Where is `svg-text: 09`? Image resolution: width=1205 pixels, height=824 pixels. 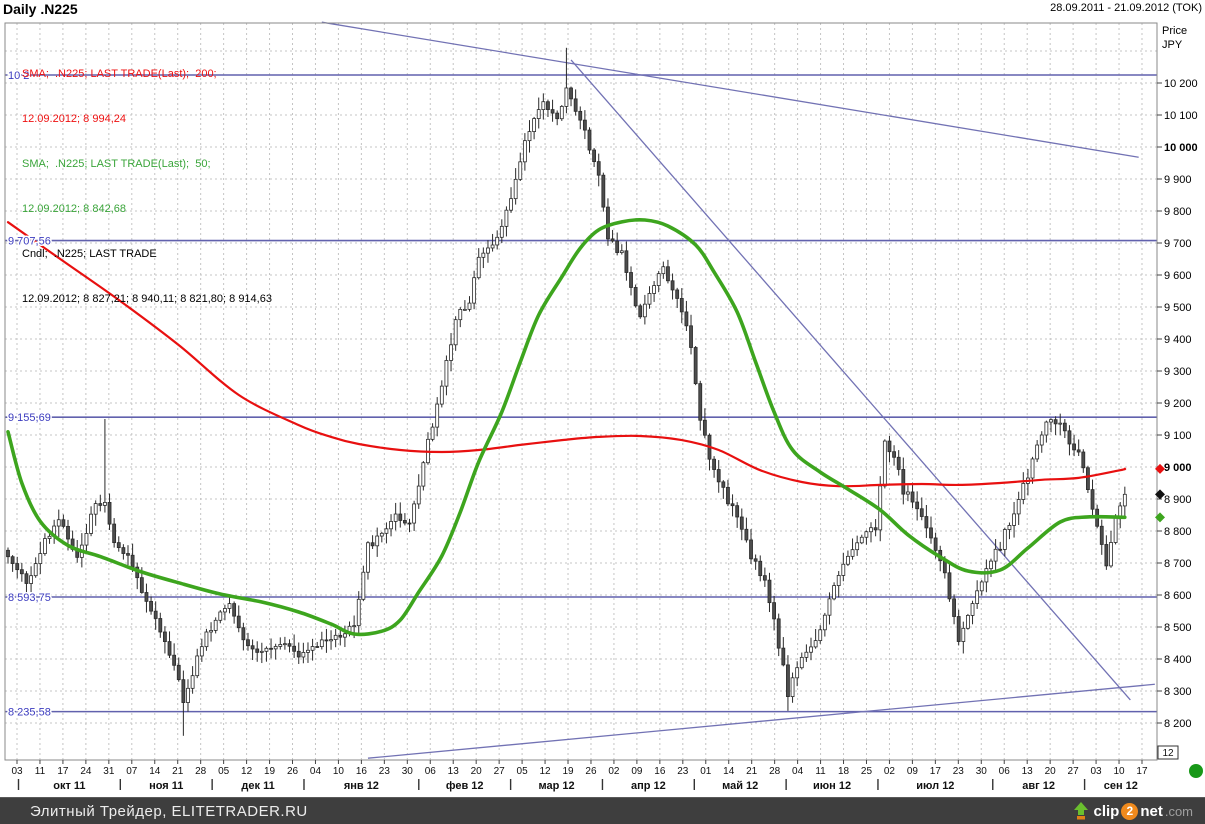 svg-text: 09 is located at coordinates (637, 771).